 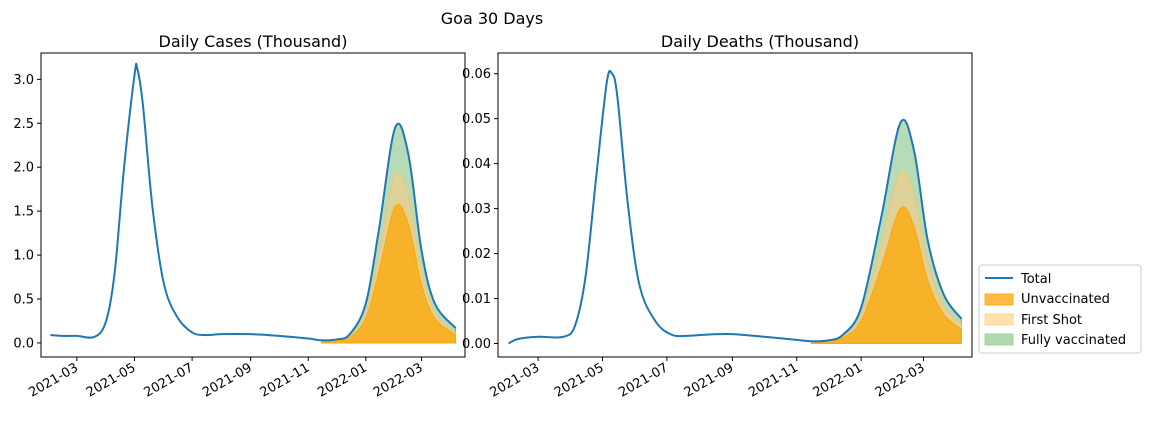 What do you see at coordinates (1035, 279) in the screenshot?
I see `legend-label-total: Total` at bounding box center [1035, 279].